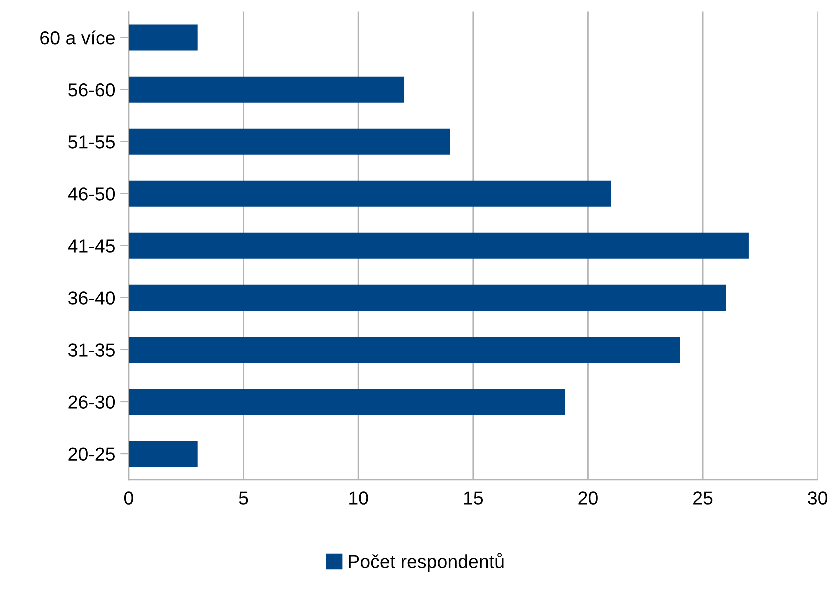  What do you see at coordinates (92, 402) in the screenshot?
I see `y-tick-label: 26-30` at bounding box center [92, 402].